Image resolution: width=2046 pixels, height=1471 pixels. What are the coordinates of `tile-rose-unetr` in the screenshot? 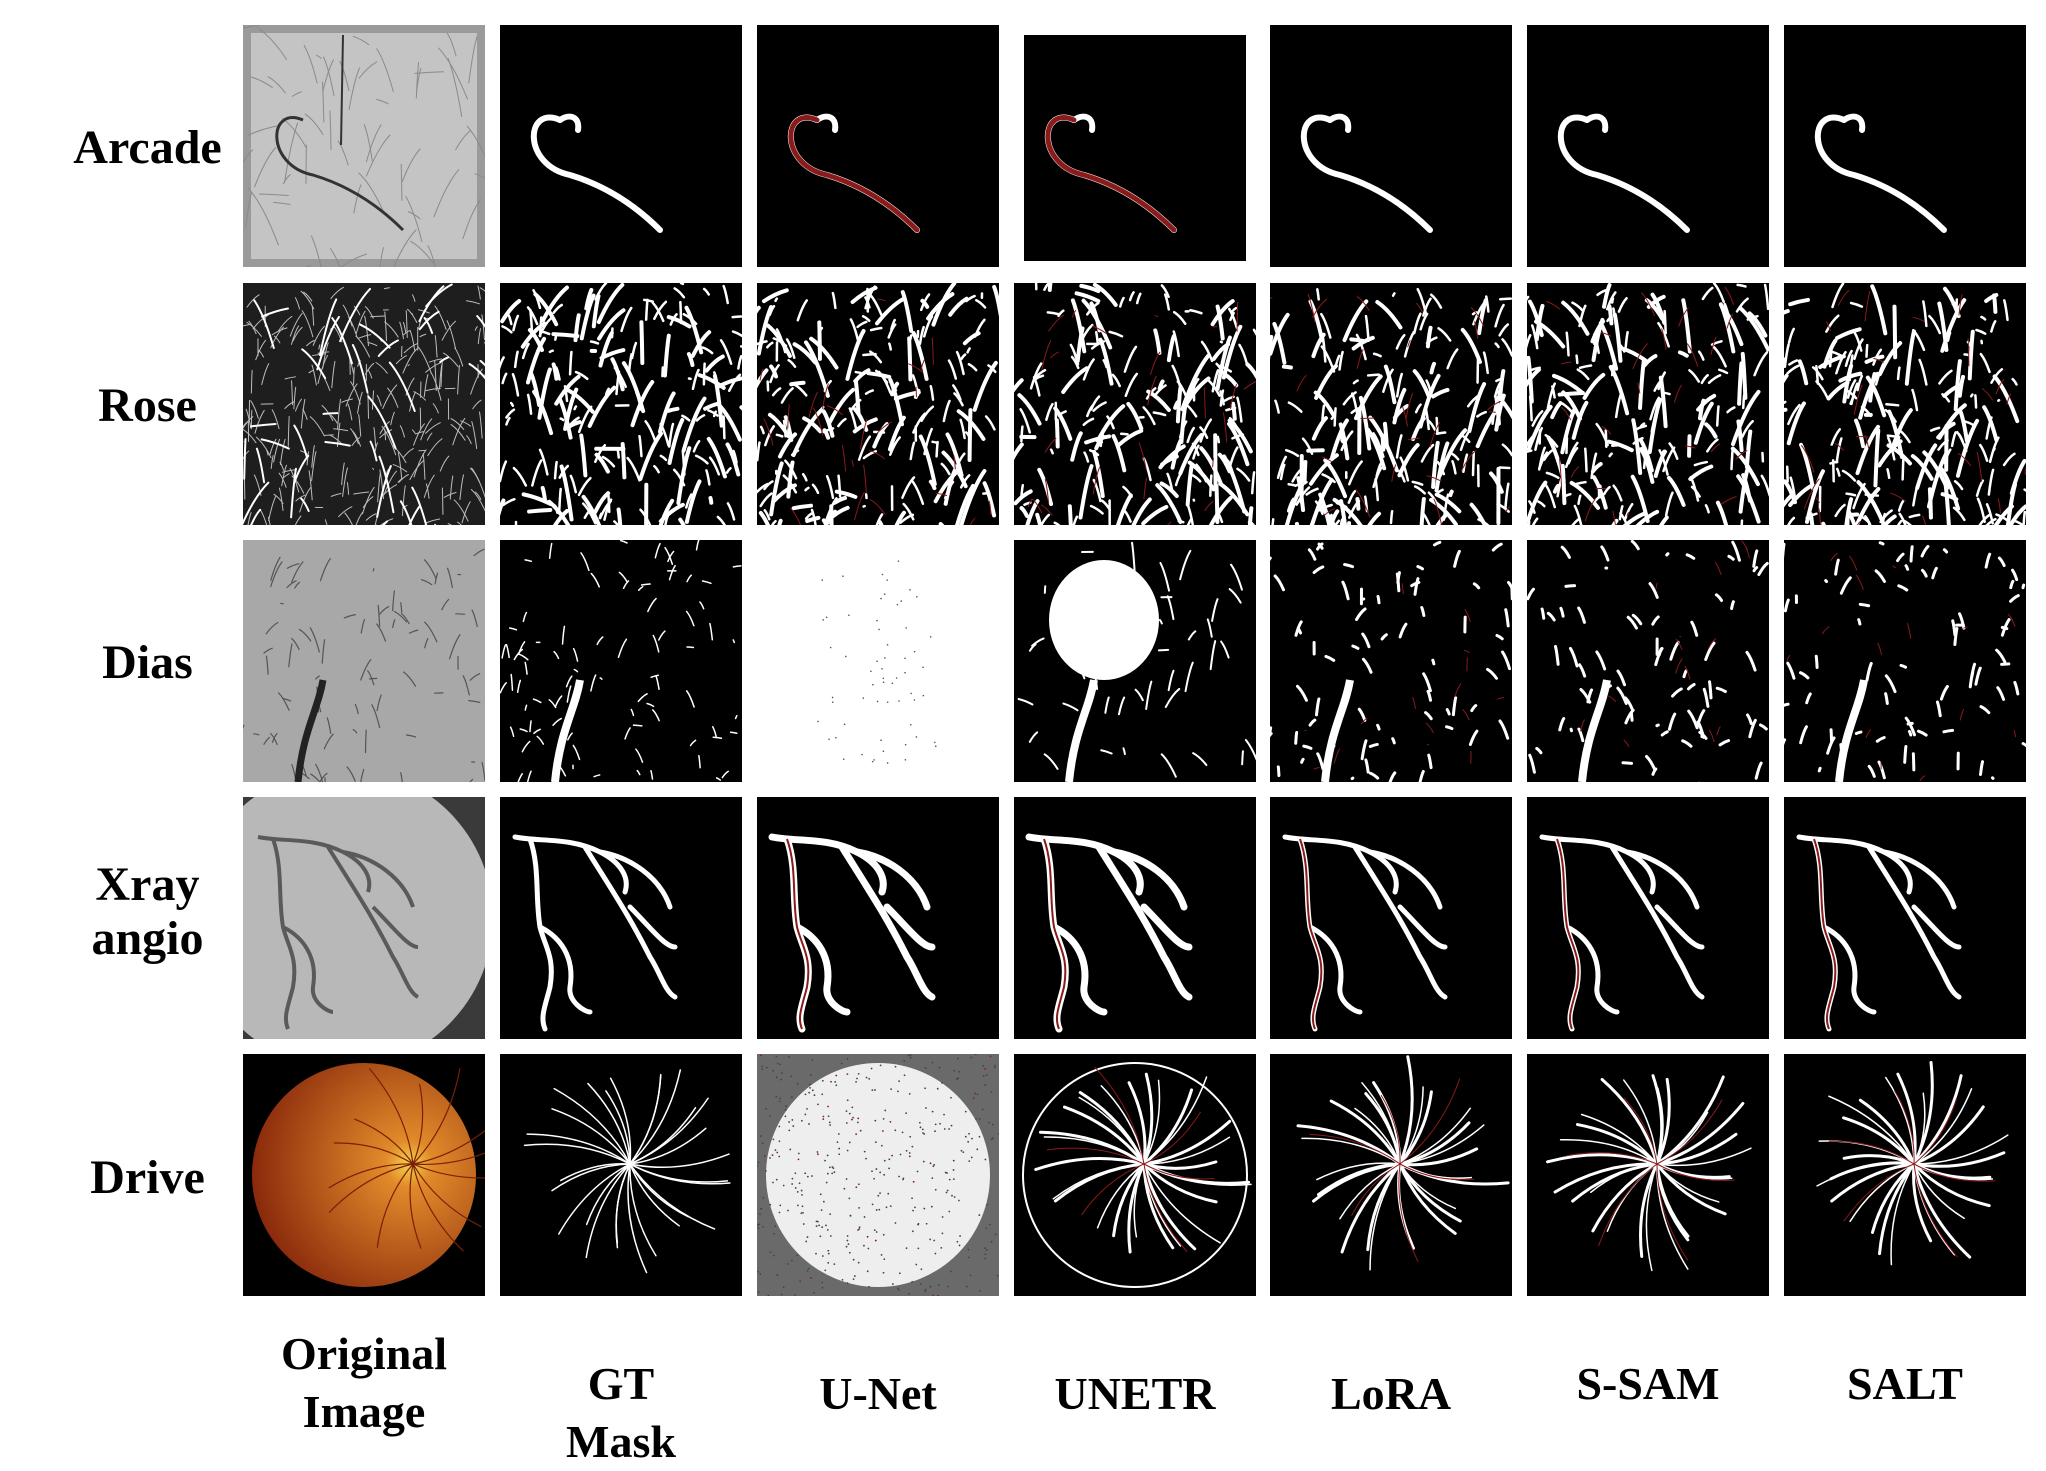 It's located at (1135, 404).